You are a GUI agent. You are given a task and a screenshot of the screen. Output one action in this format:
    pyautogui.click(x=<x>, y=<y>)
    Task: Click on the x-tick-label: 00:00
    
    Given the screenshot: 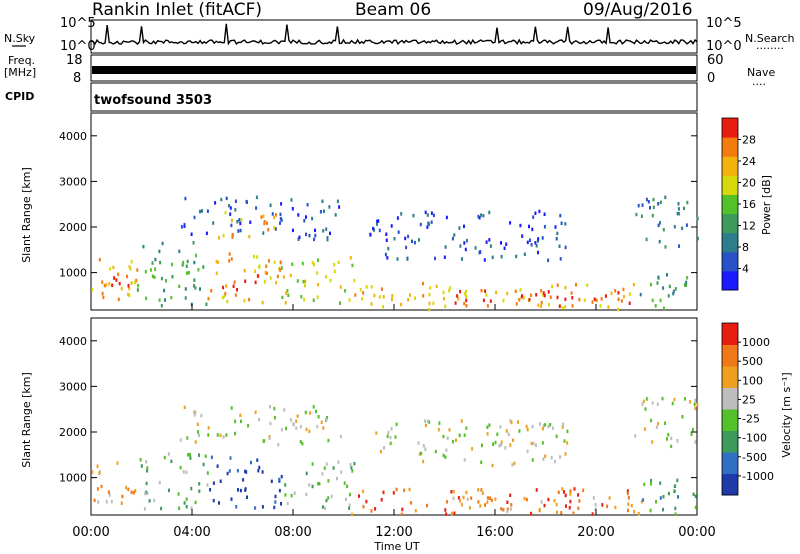 What is the action you would take?
    pyautogui.click(x=696, y=532)
    